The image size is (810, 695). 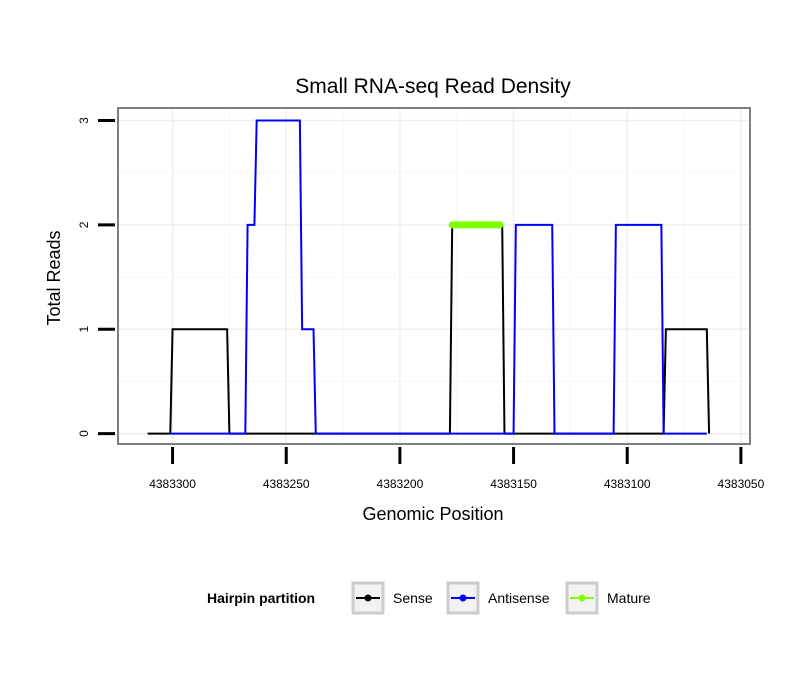 I want to click on legend-title: Hairpin partition, so click(x=261, y=598).